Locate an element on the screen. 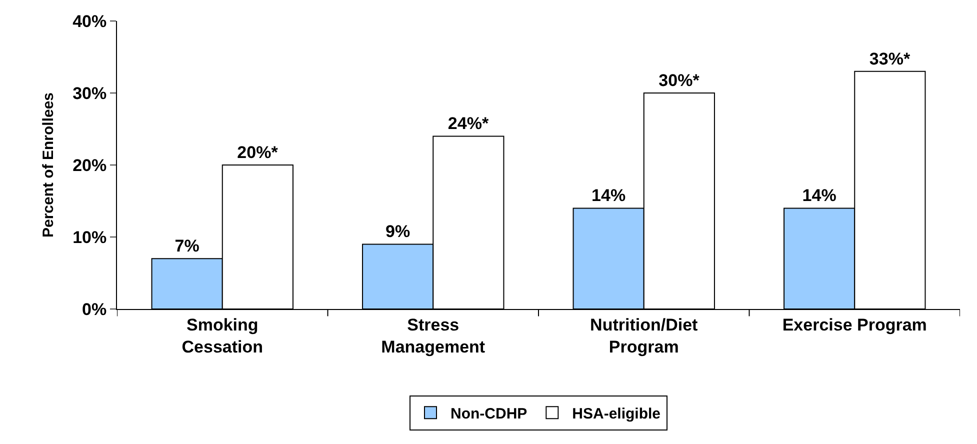  legend-label: Non-CDHP is located at coordinates (489, 414).